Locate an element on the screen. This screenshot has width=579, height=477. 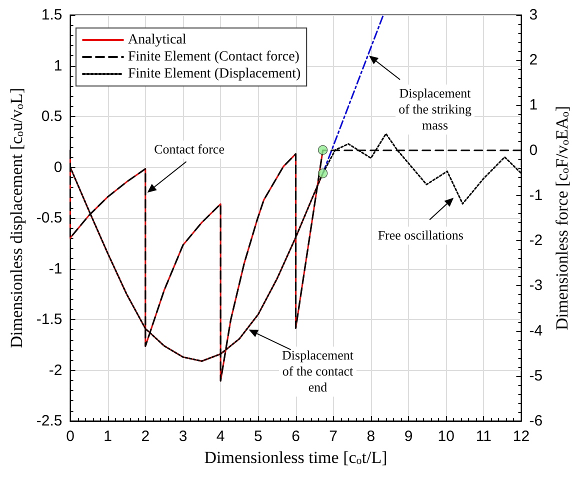
y2-tick-label: 0 is located at coordinates (533, 150).